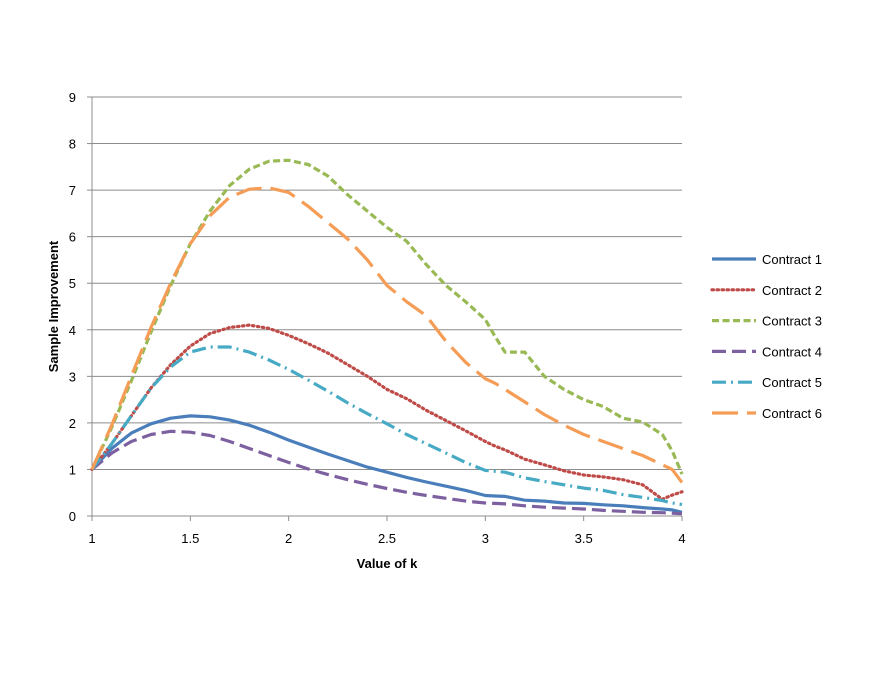 This screenshot has height=674, width=872. What do you see at coordinates (792, 351) in the screenshot?
I see `legend-label-contract-4: Contract 4` at bounding box center [792, 351].